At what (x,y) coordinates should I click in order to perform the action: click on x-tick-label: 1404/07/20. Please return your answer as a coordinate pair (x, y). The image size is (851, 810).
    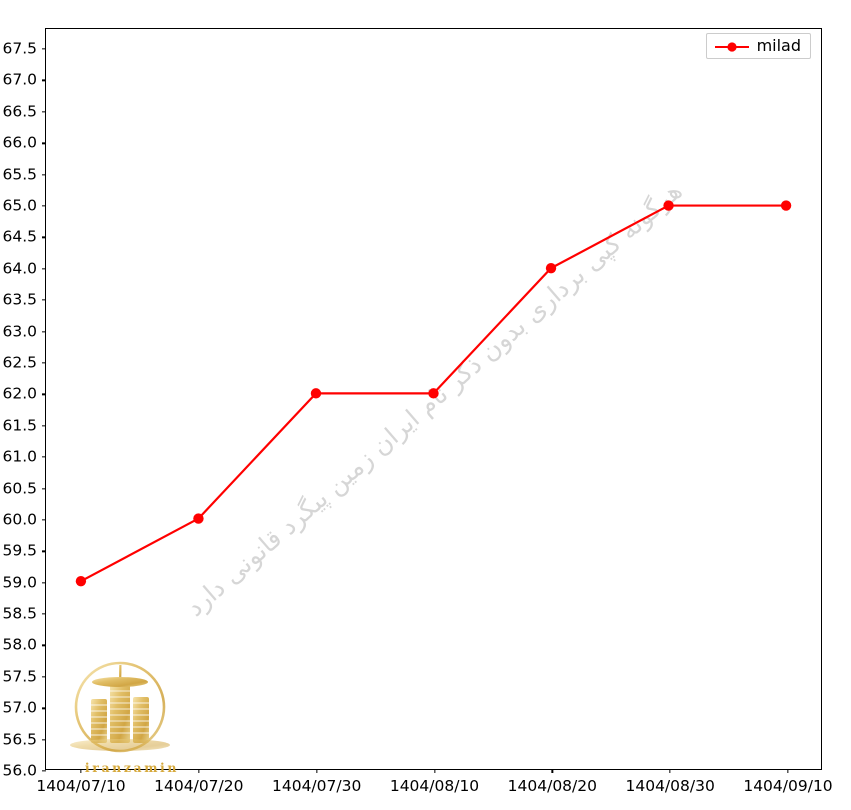
    Looking at the image, I should click on (199, 786).